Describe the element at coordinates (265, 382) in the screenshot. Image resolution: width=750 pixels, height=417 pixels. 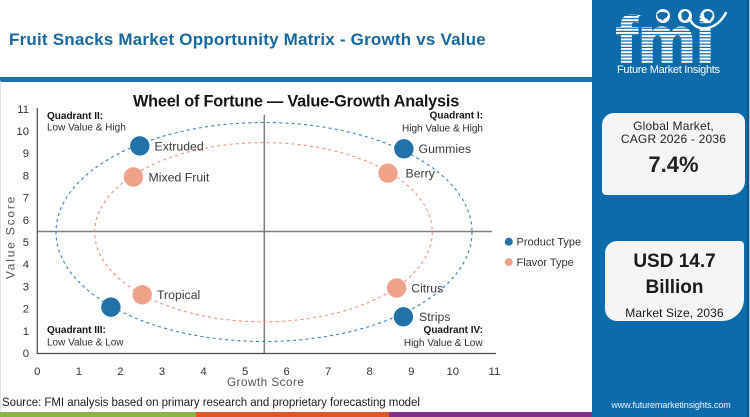
I see `svg-text: Growth Score` at that location.